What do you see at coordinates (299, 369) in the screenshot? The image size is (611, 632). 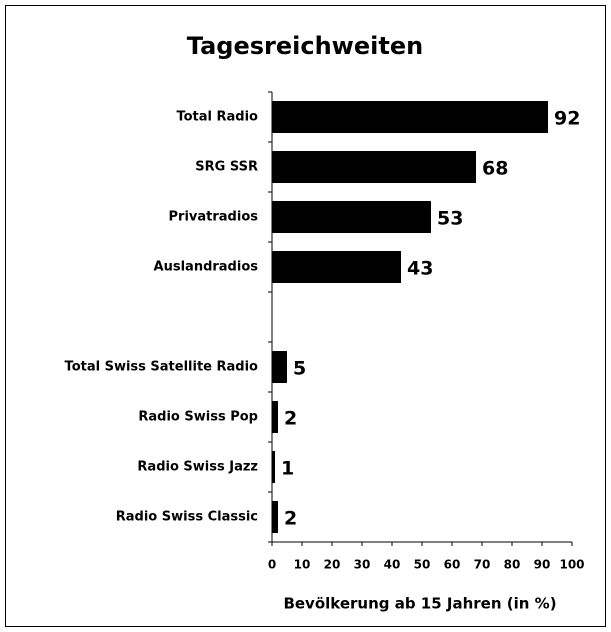 I see `value-label: 5` at bounding box center [299, 369].